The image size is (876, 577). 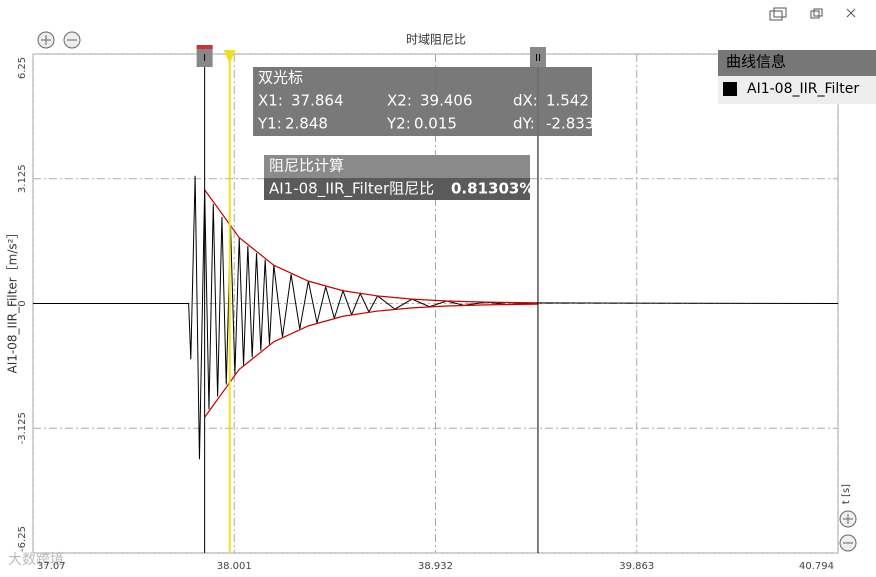 I want to click on x-tick-label: 39.863, so click(x=636, y=566).